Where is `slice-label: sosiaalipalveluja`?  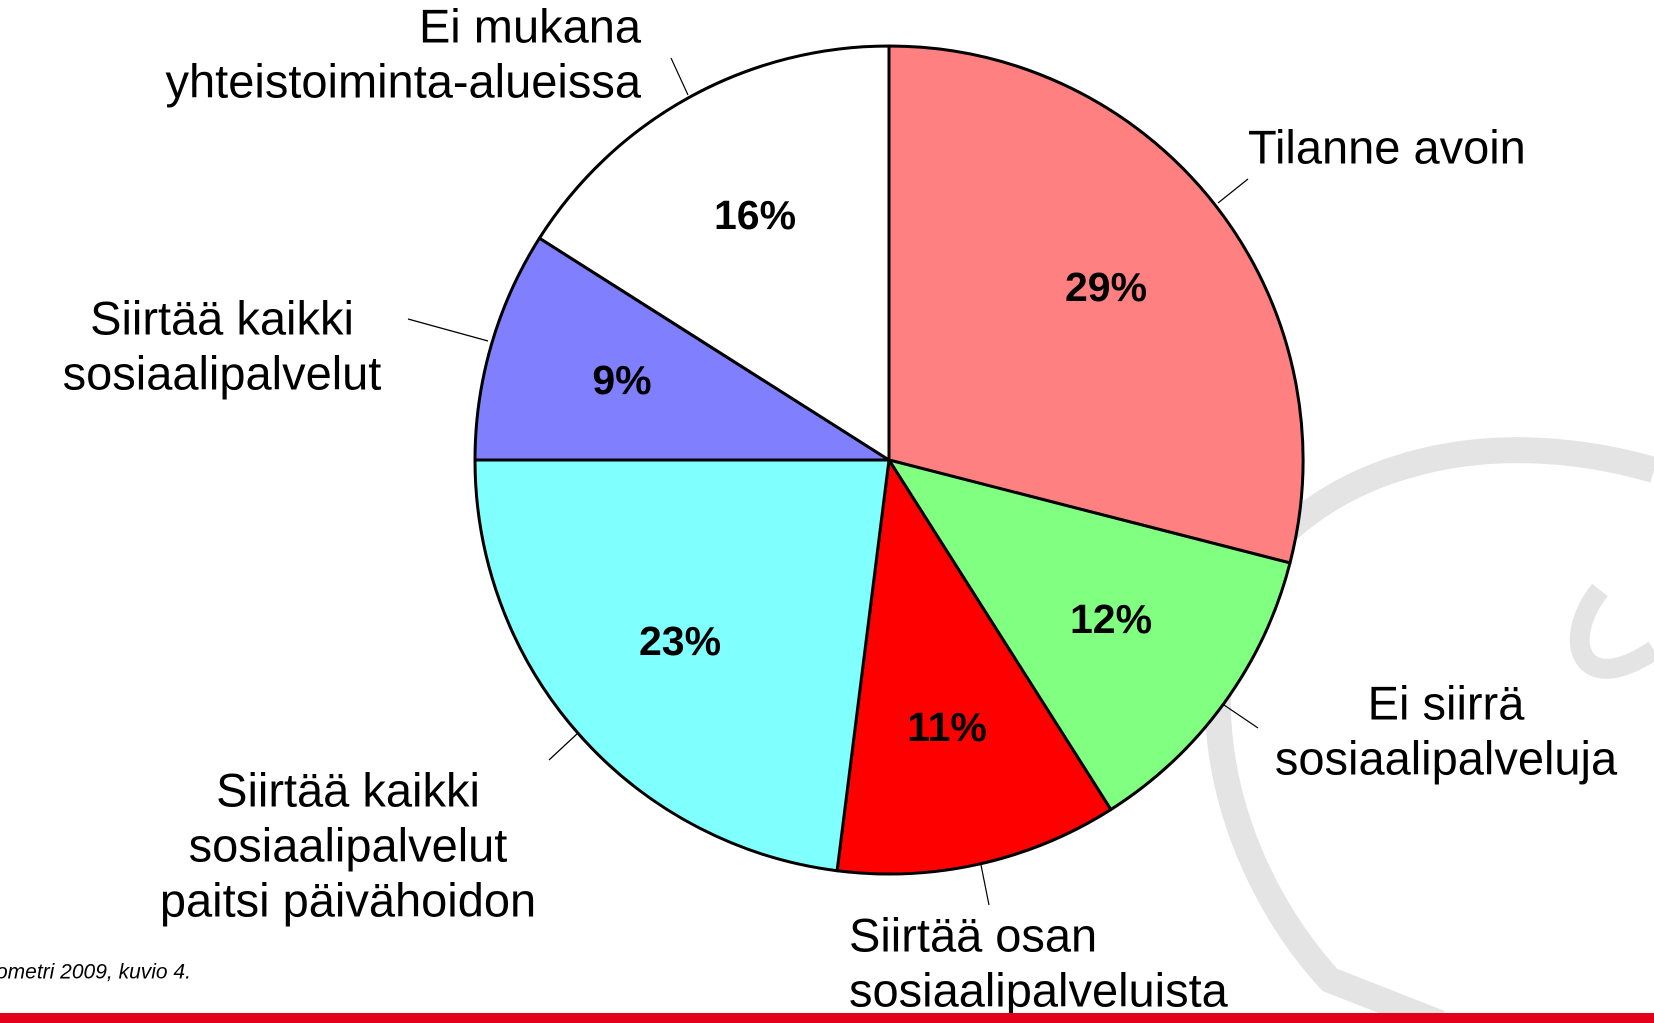 slice-label: sosiaalipalveluja is located at coordinates (1446, 757).